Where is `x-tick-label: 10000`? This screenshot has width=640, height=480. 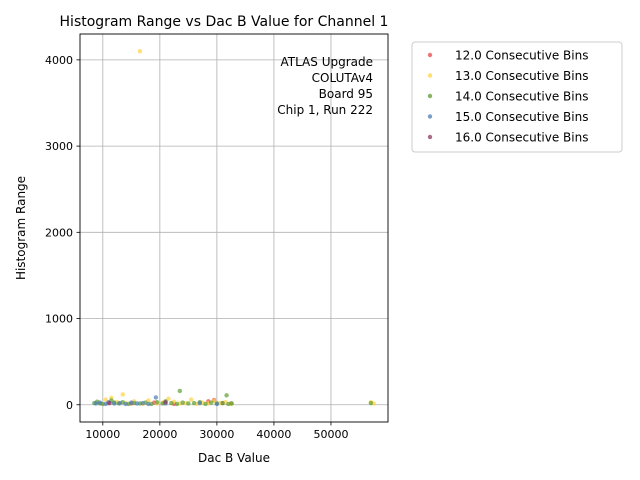 x-tick-label: 10000 is located at coordinates (102, 434).